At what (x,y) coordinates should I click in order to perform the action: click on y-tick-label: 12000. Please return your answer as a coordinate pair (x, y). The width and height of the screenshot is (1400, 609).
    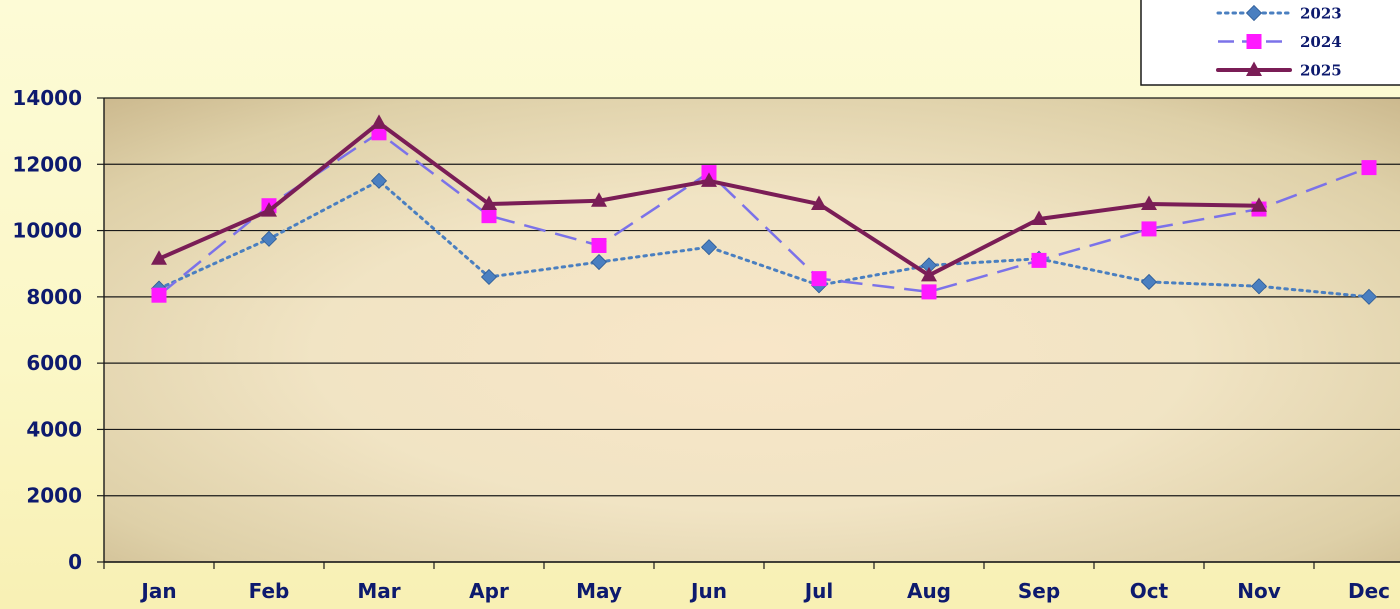
    Looking at the image, I should click on (47, 164).